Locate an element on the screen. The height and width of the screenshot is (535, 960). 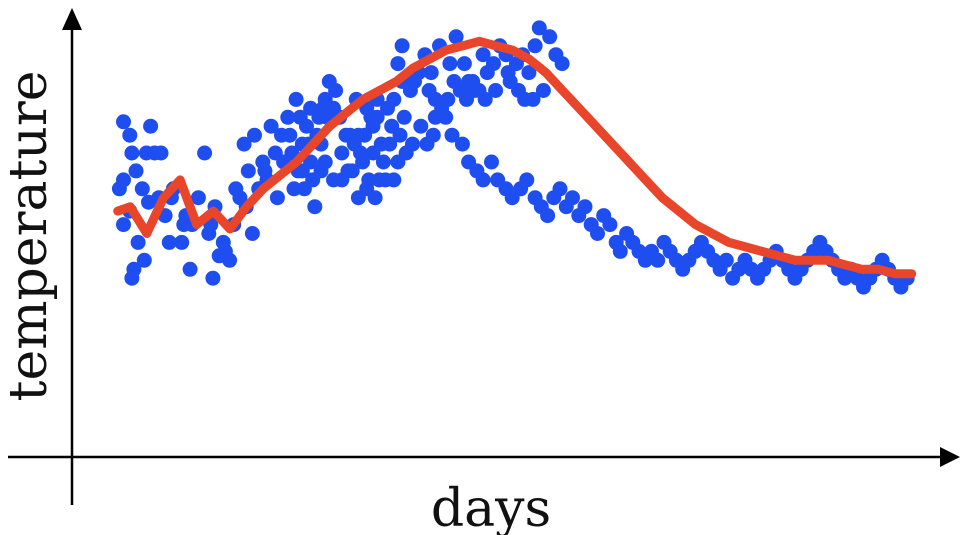
y-axis-arrowhead is located at coordinates (72, 19).